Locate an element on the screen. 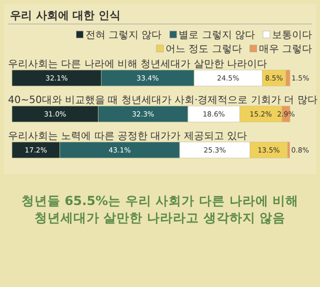  y-tick-label: 우리사회는 노력에 따른 공정한 대가가 제공되고 있다 is located at coordinates (128, 136).